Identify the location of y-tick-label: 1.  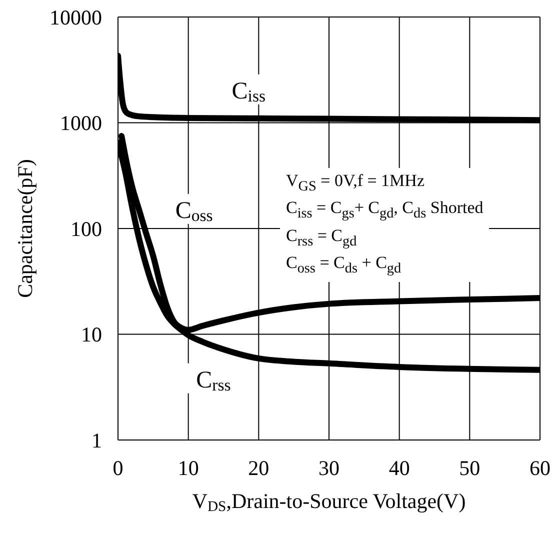
(97, 440).